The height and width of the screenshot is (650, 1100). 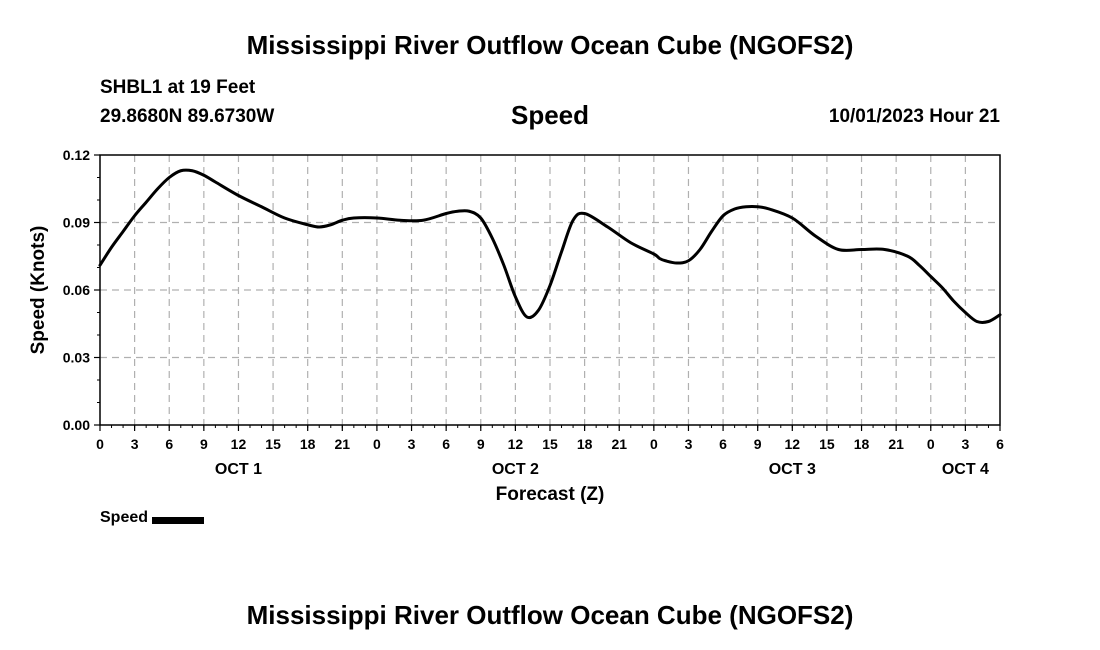 What do you see at coordinates (76, 425) in the screenshot?
I see `y-tick-label: 0.00` at bounding box center [76, 425].